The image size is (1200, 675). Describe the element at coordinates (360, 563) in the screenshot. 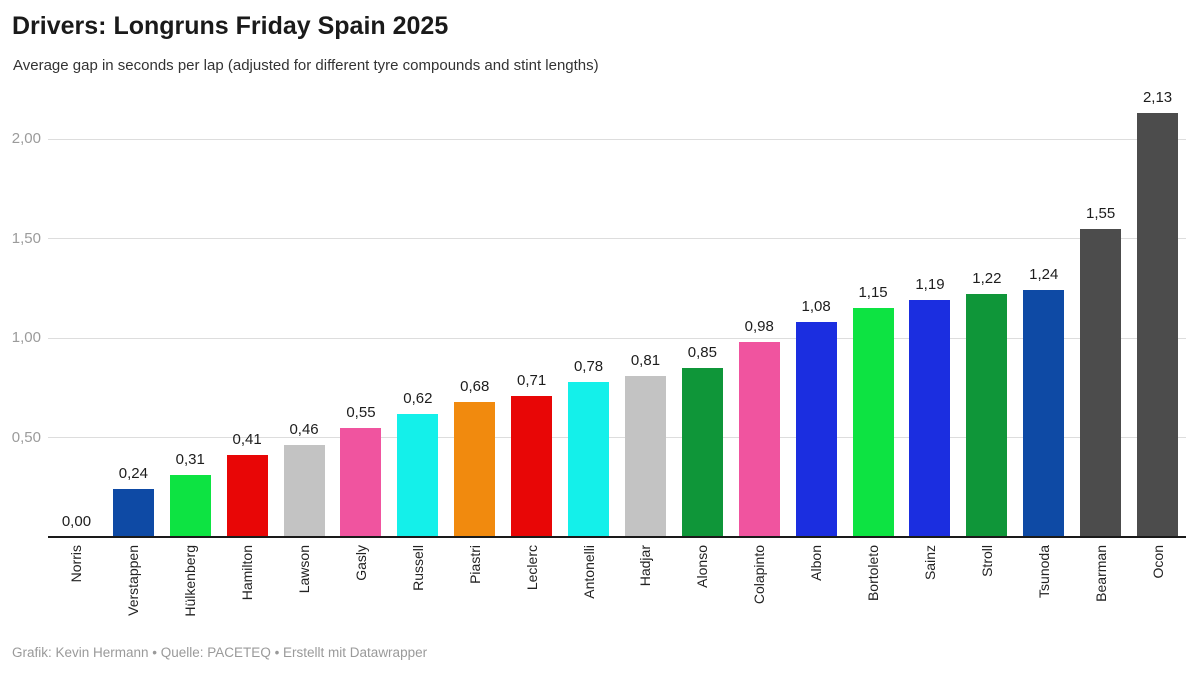

I see `x-axis-label: Gasly` at that location.